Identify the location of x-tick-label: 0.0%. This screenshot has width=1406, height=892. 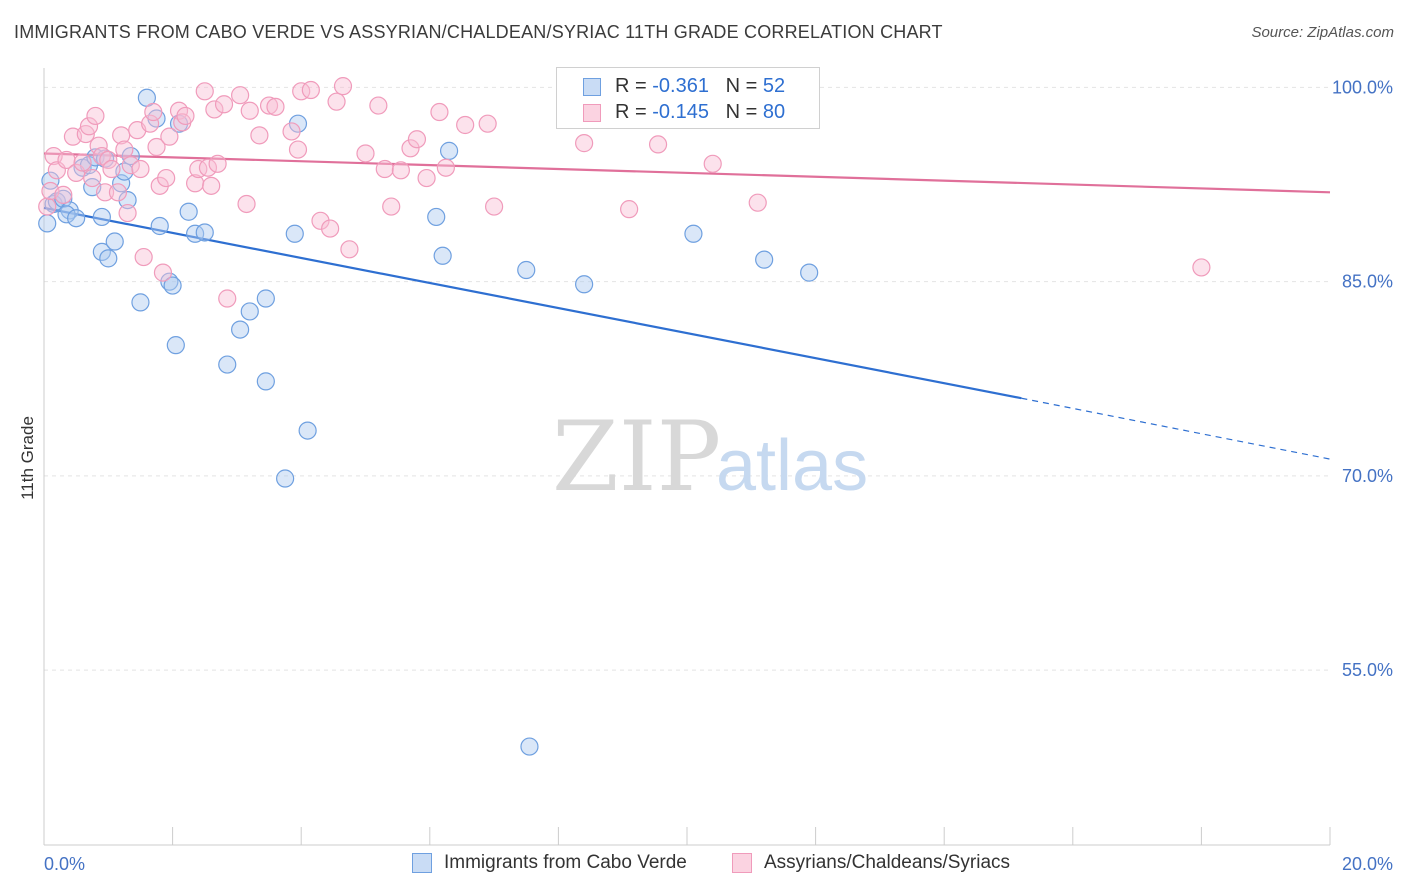
(64, 864).